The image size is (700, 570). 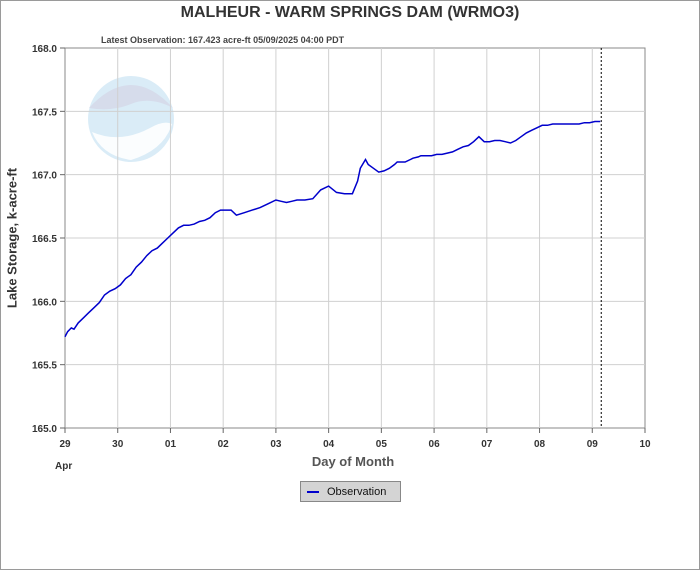 What do you see at coordinates (44, 176) in the screenshot?
I see `y-tick-label: 167.0` at bounding box center [44, 176].